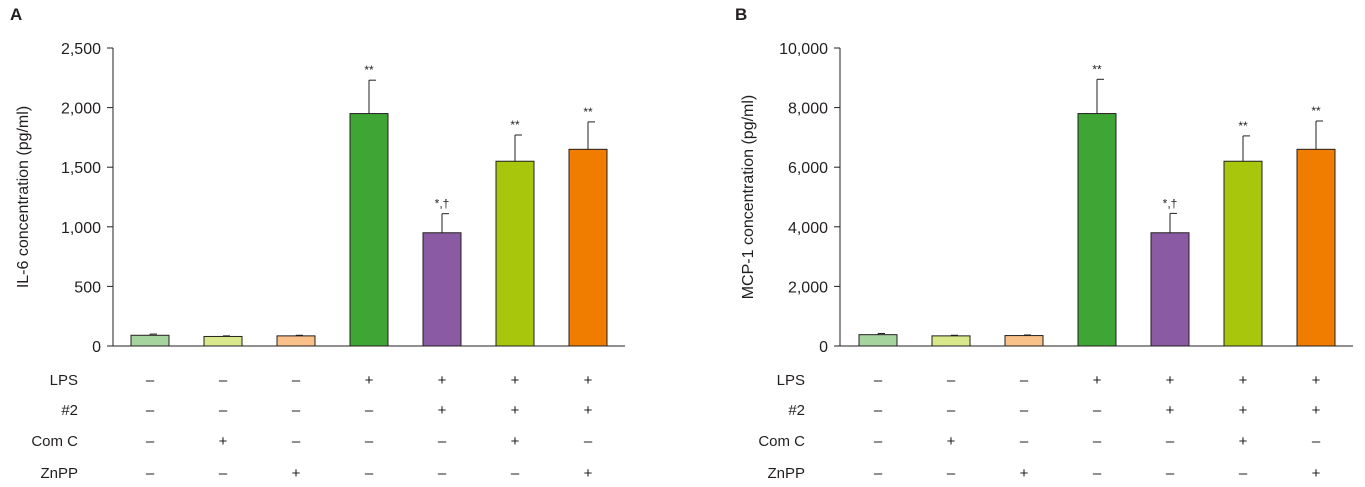 The width and height of the screenshot is (1365, 487). I want to click on panel-a-y-tick-label: 0, so click(96, 347).